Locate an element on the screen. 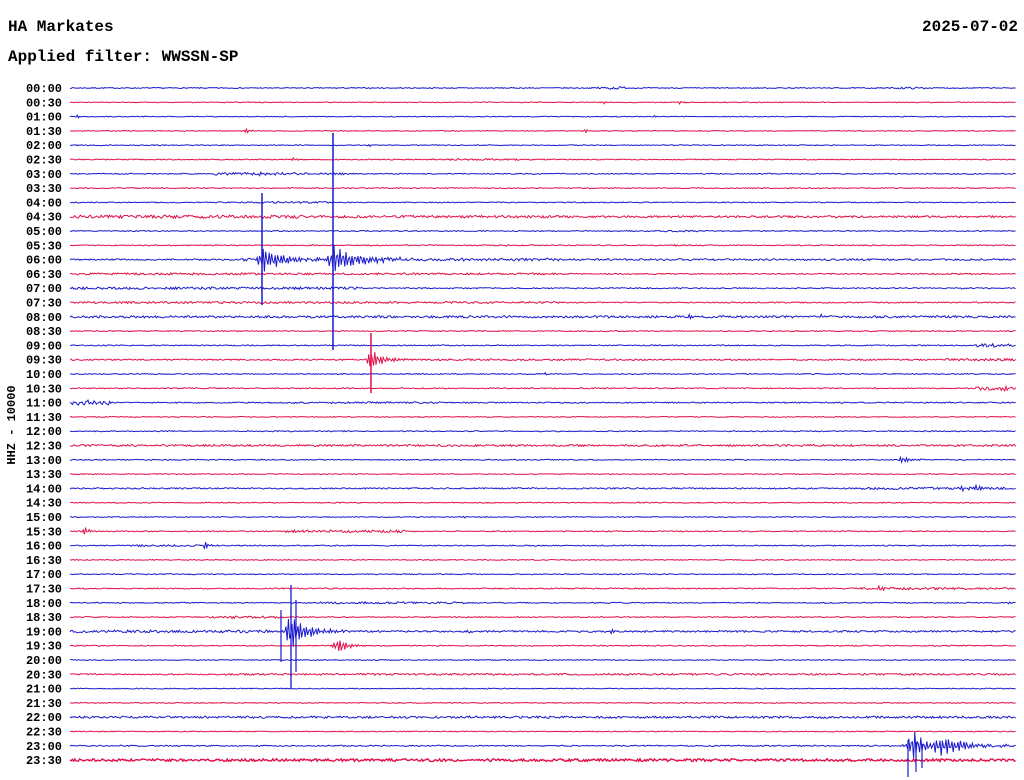  time-label-14:30: 14:30 is located at coordinates (44, 504).